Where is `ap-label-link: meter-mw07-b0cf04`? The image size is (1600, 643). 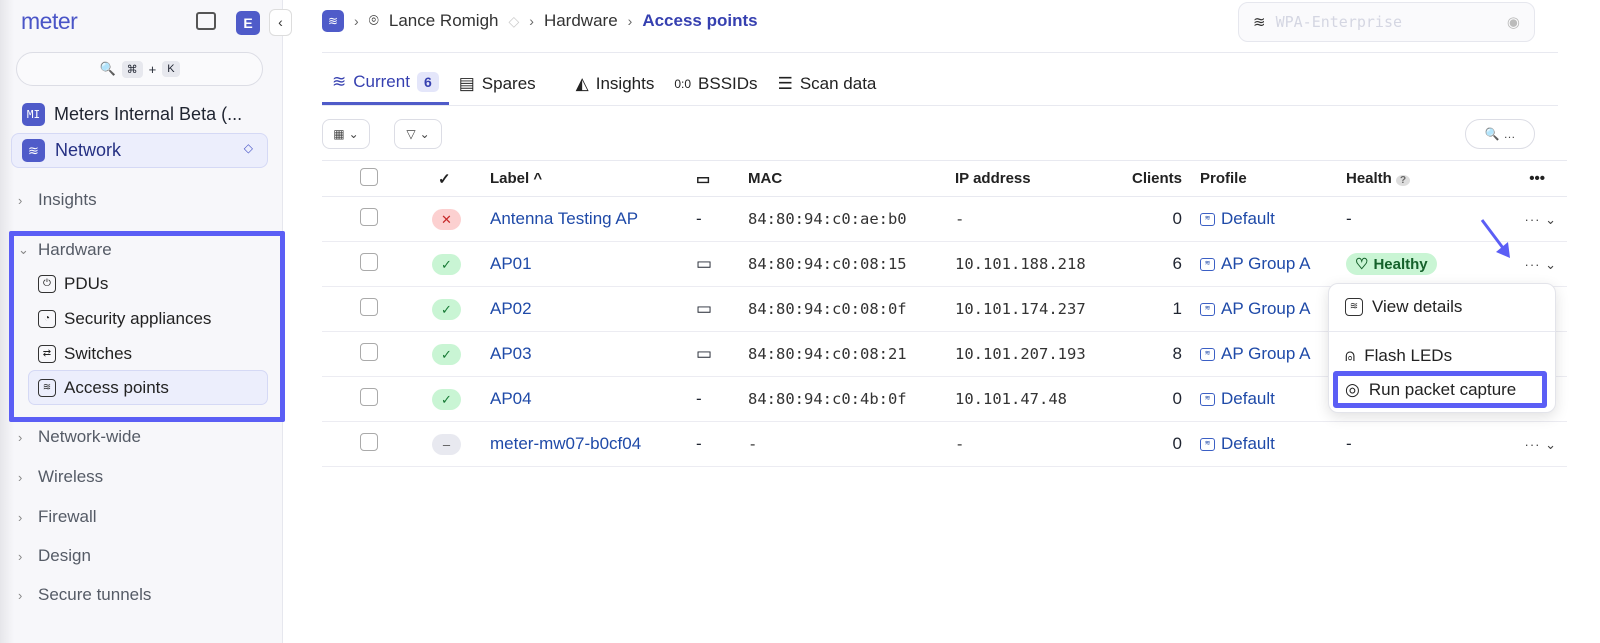
ap-label-link: meter-mw07-b0cf04 is located at coordinates (593, 444).